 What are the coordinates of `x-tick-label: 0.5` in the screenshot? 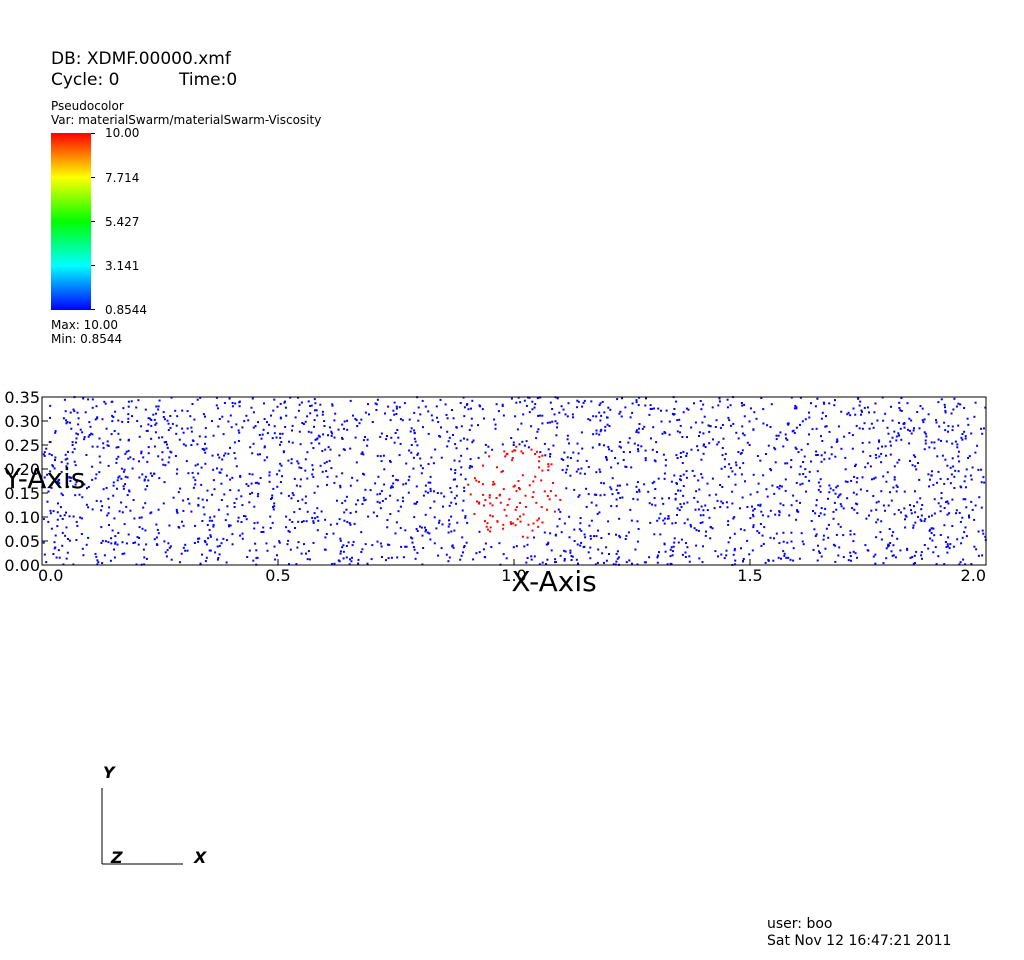 It's located at (277, 575).